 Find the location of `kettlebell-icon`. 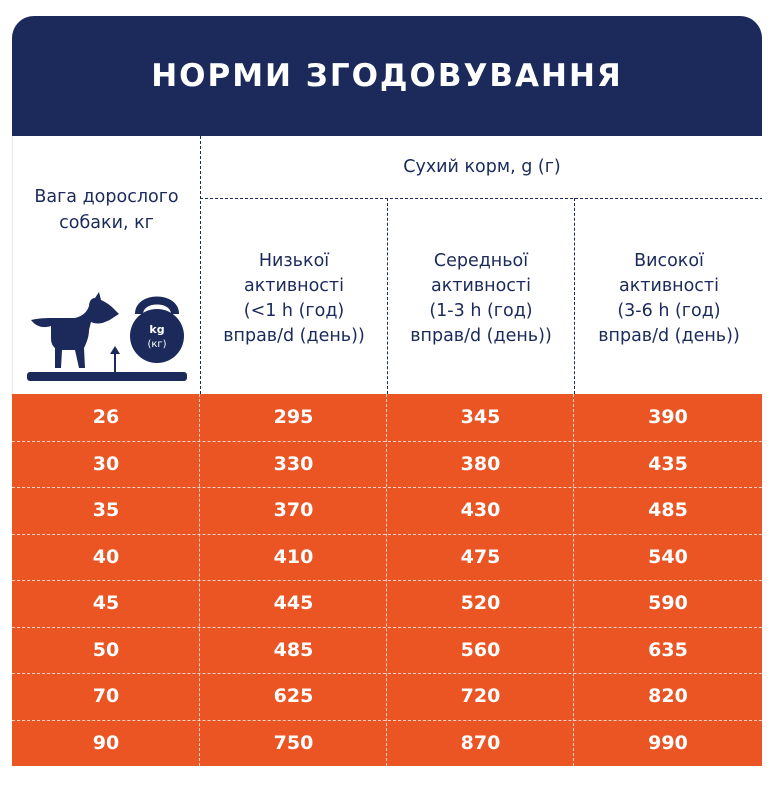

kettlebell-icon is located at coordinates (157, 329).